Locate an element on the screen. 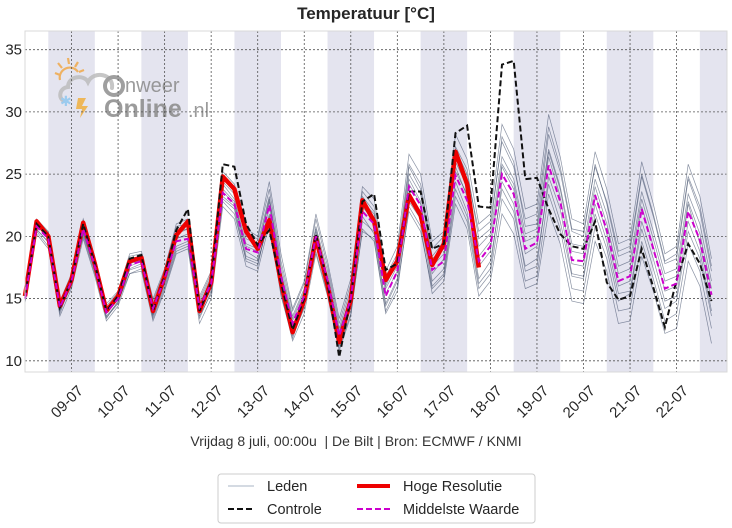  snowflake-icon: ✱ is located at coordinates (66, 102).